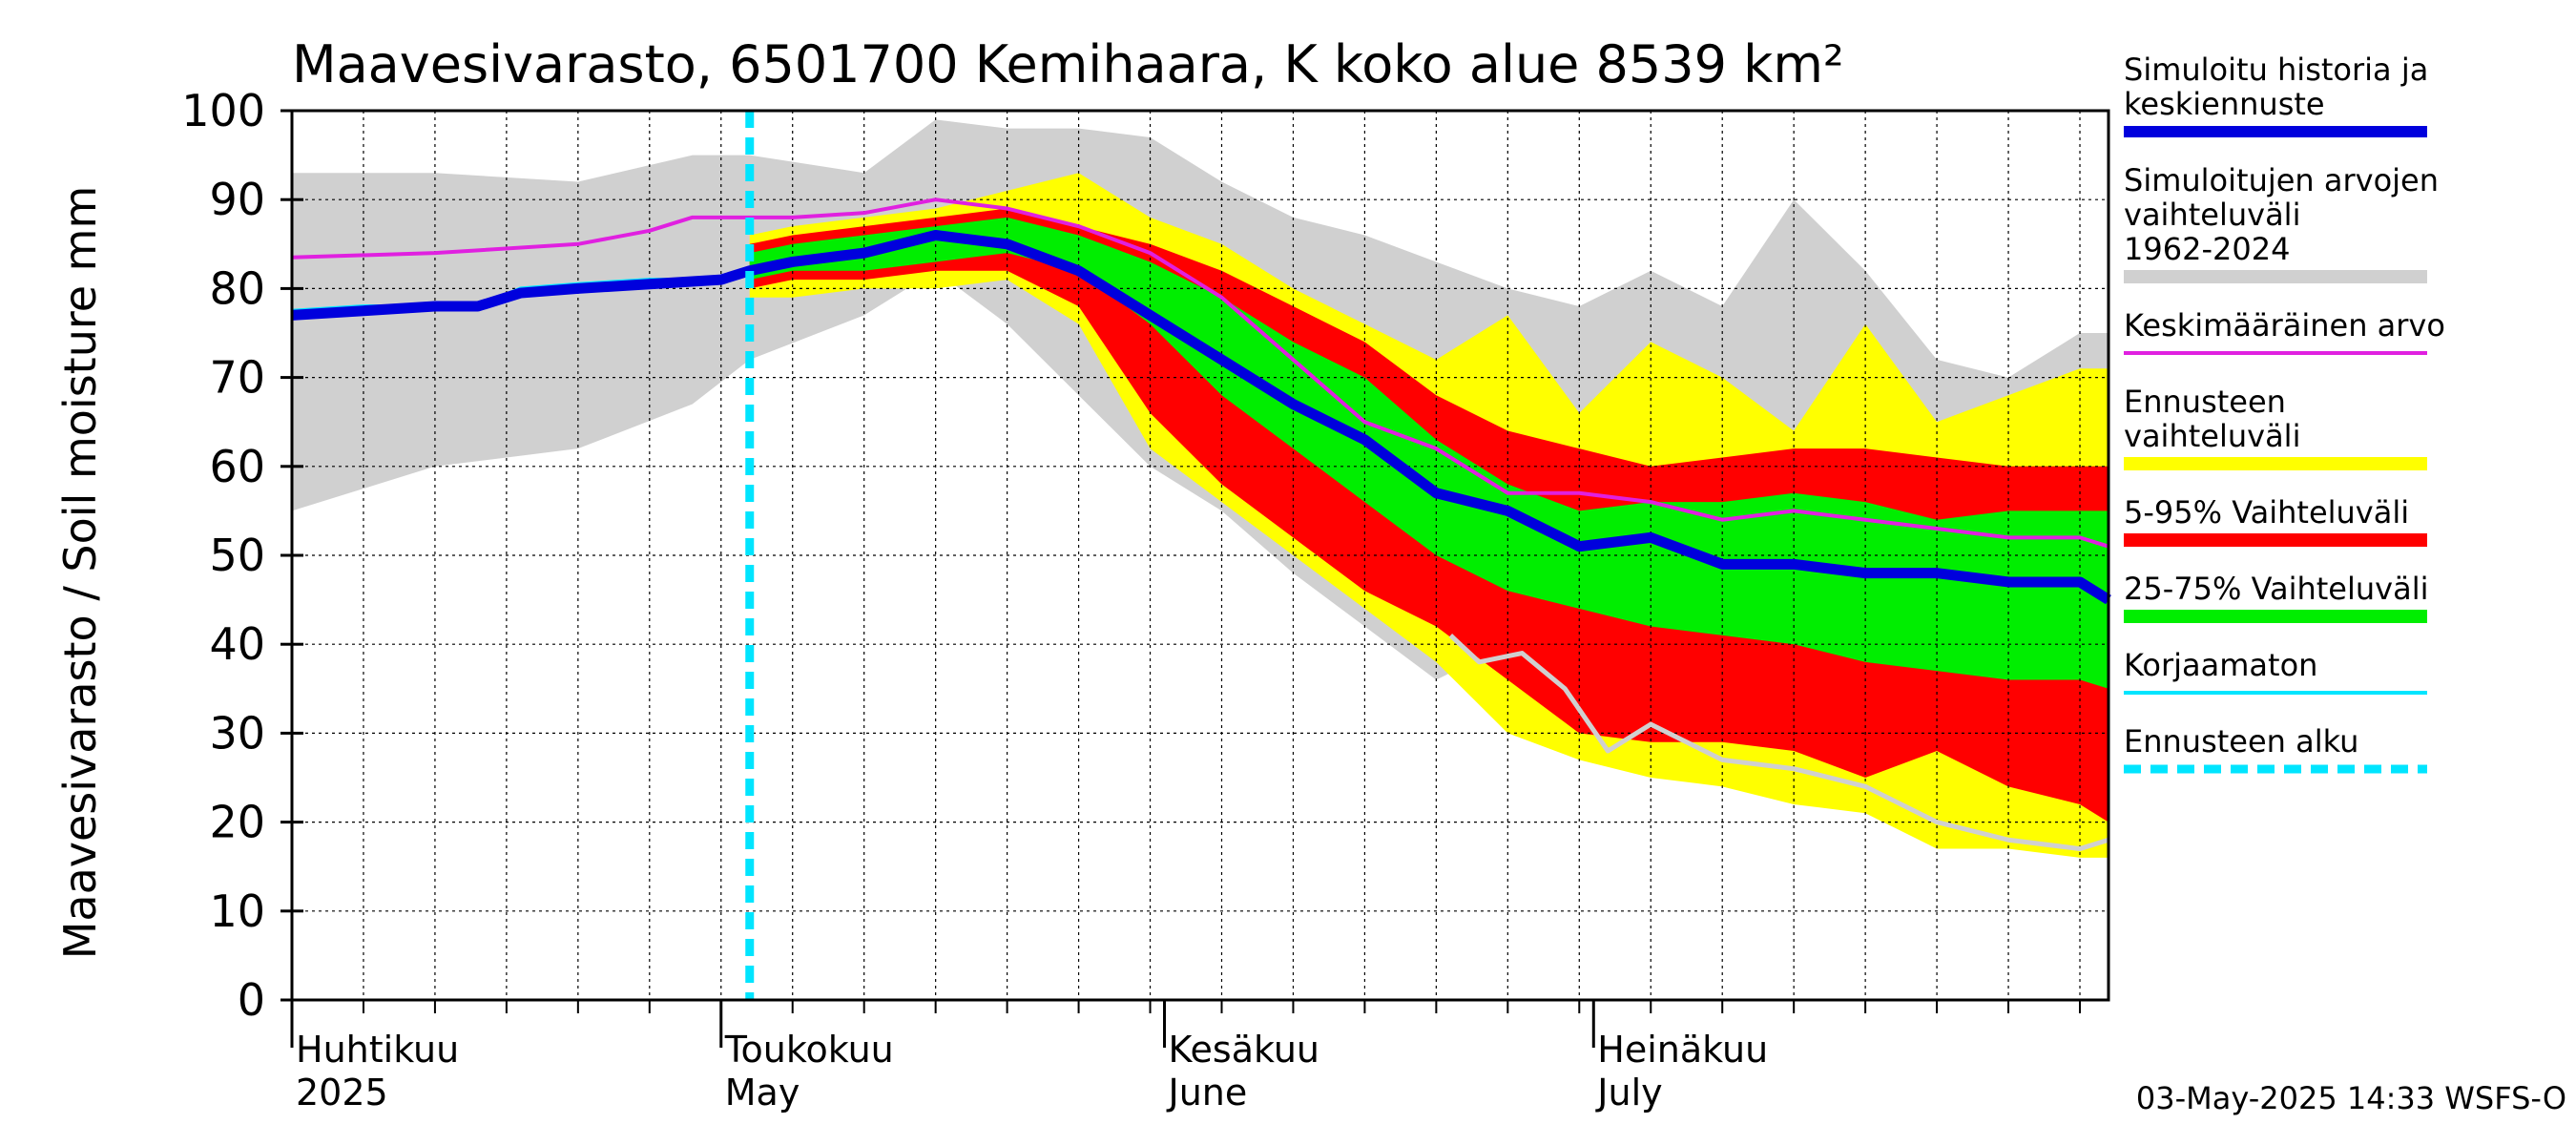  Describe the element at coordinates (237, 823) in the screenshot. I see `y-tick-label: 20` at that location.